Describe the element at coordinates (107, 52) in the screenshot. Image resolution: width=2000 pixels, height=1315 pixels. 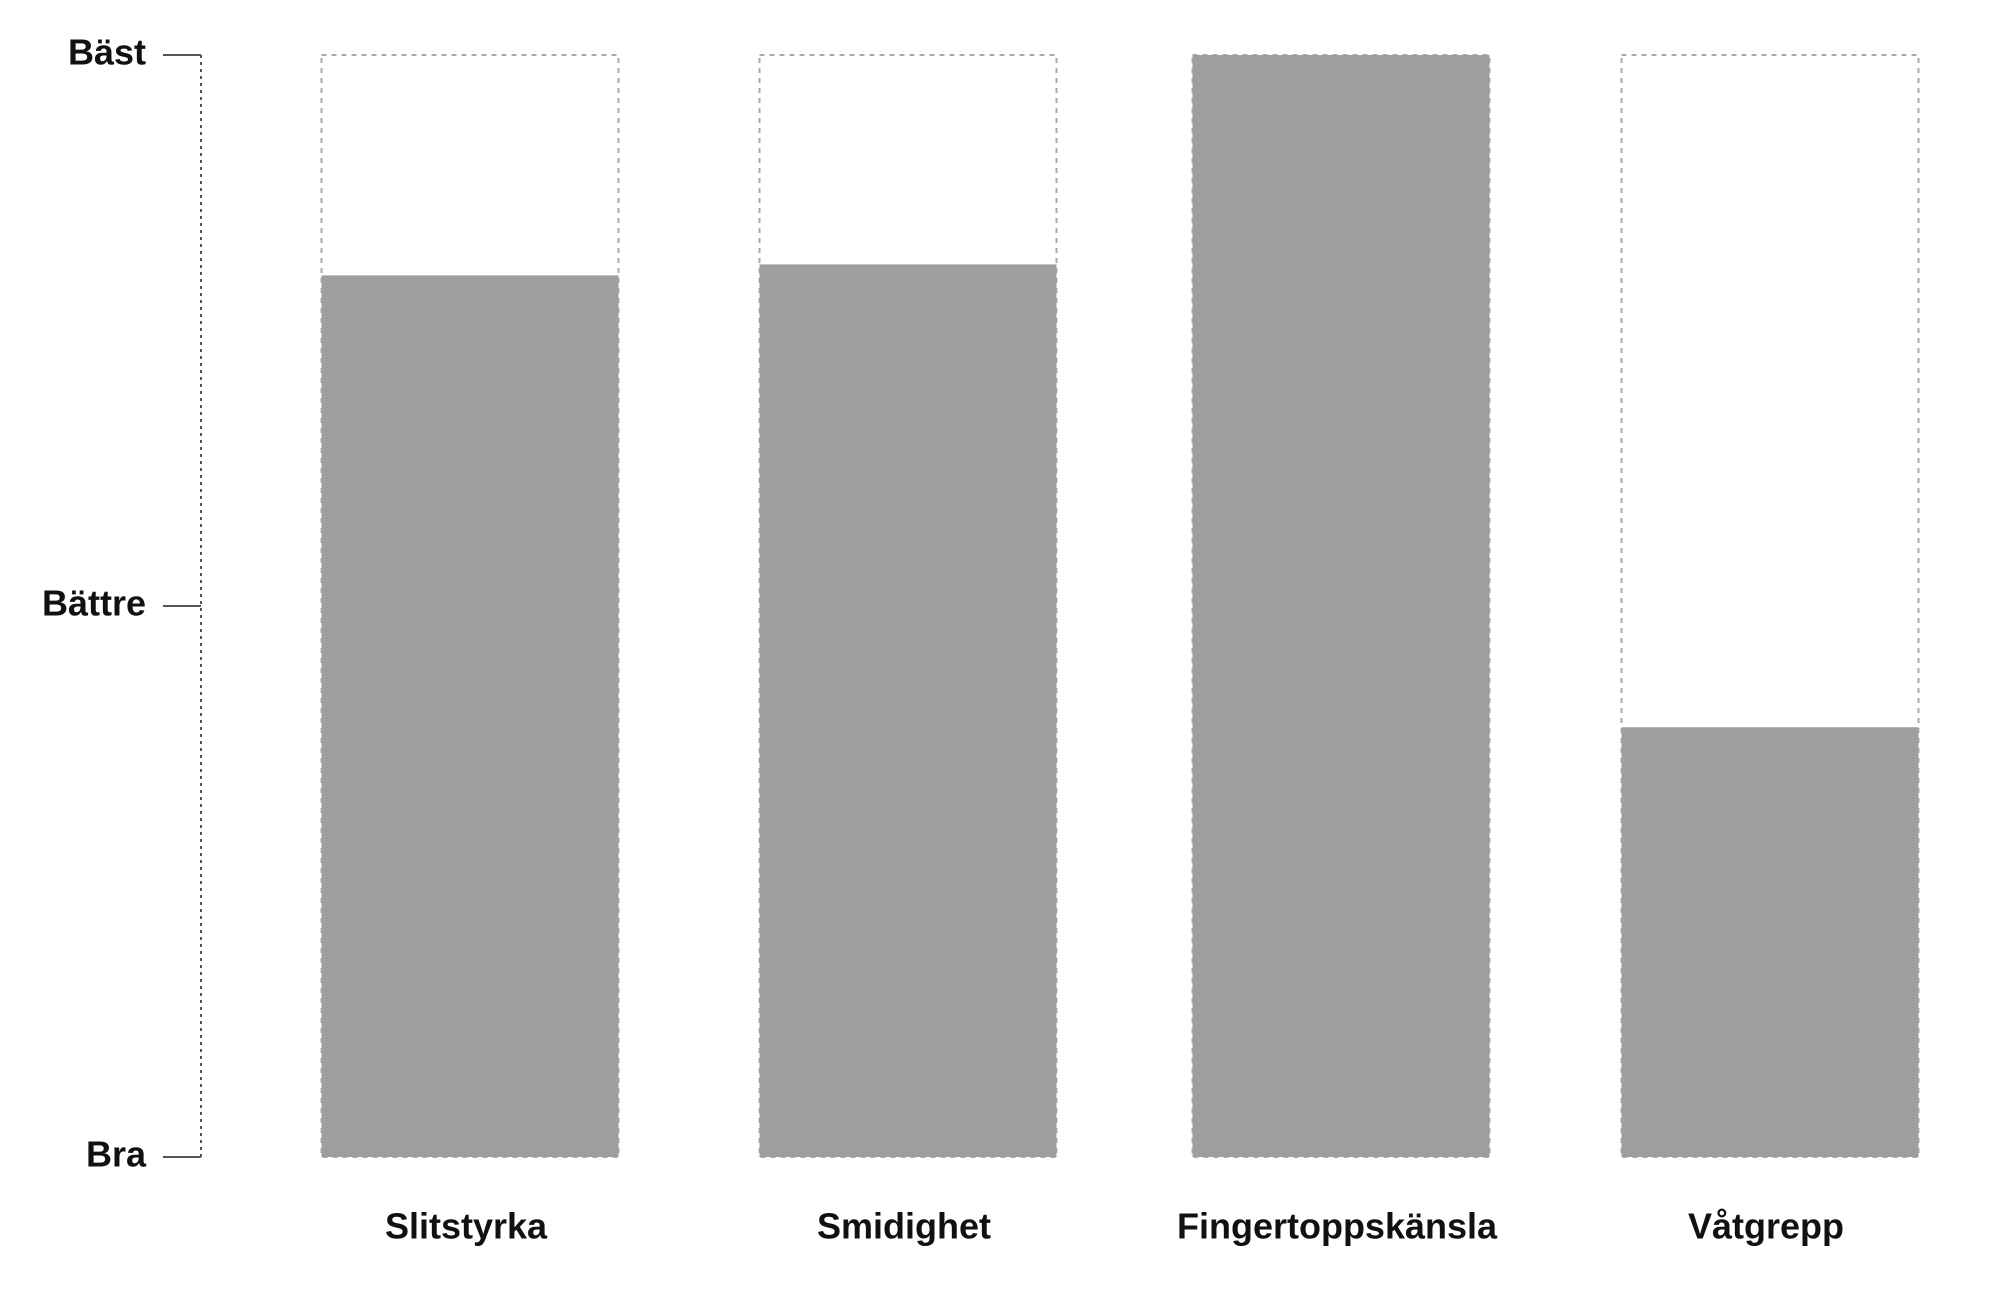
I see `y-tick-label: Bäst` at that location.